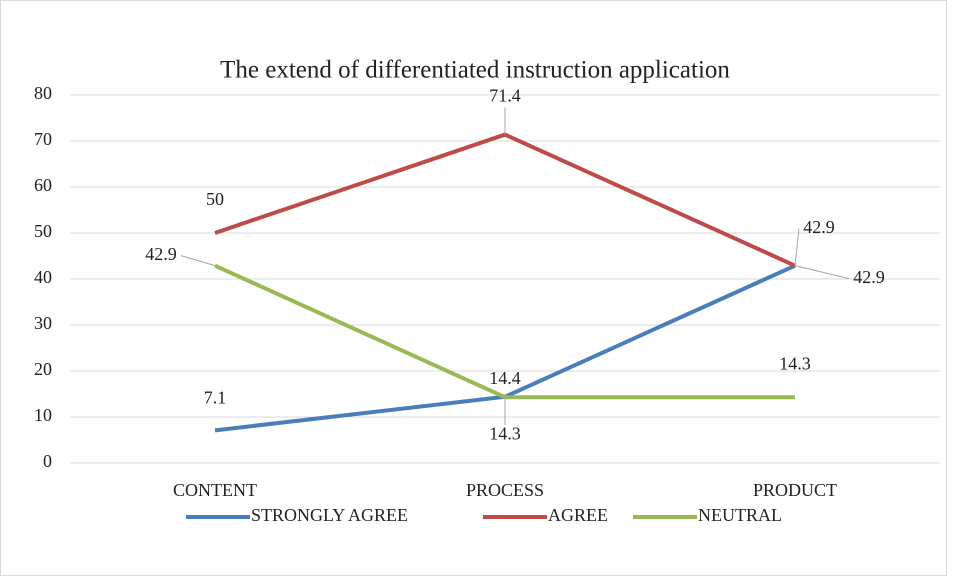  What do you see at coordinates (43, 277) in the screenshot?
I see `y-tick-label: 40` at bounding box center [43, 277].